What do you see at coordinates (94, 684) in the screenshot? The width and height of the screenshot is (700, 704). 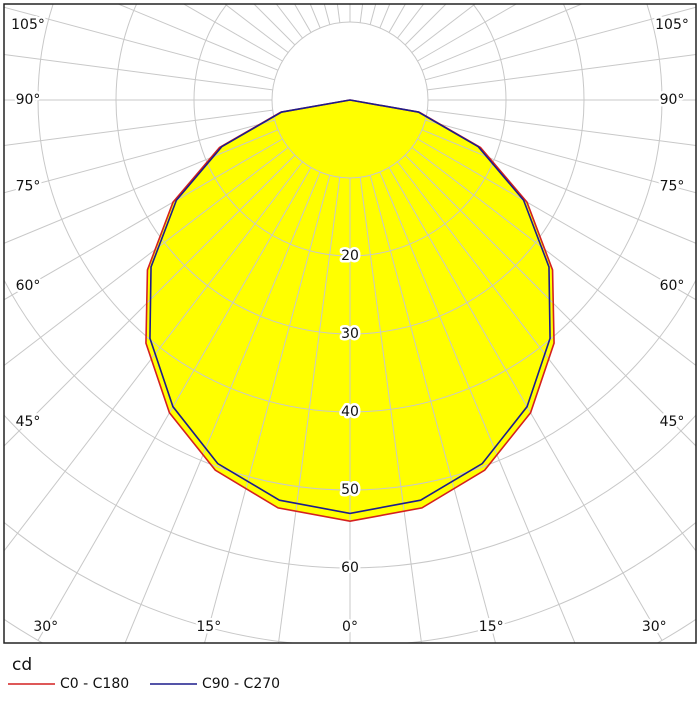 I see `legend-label: C0 - C180` at bounding box center [94, 684].